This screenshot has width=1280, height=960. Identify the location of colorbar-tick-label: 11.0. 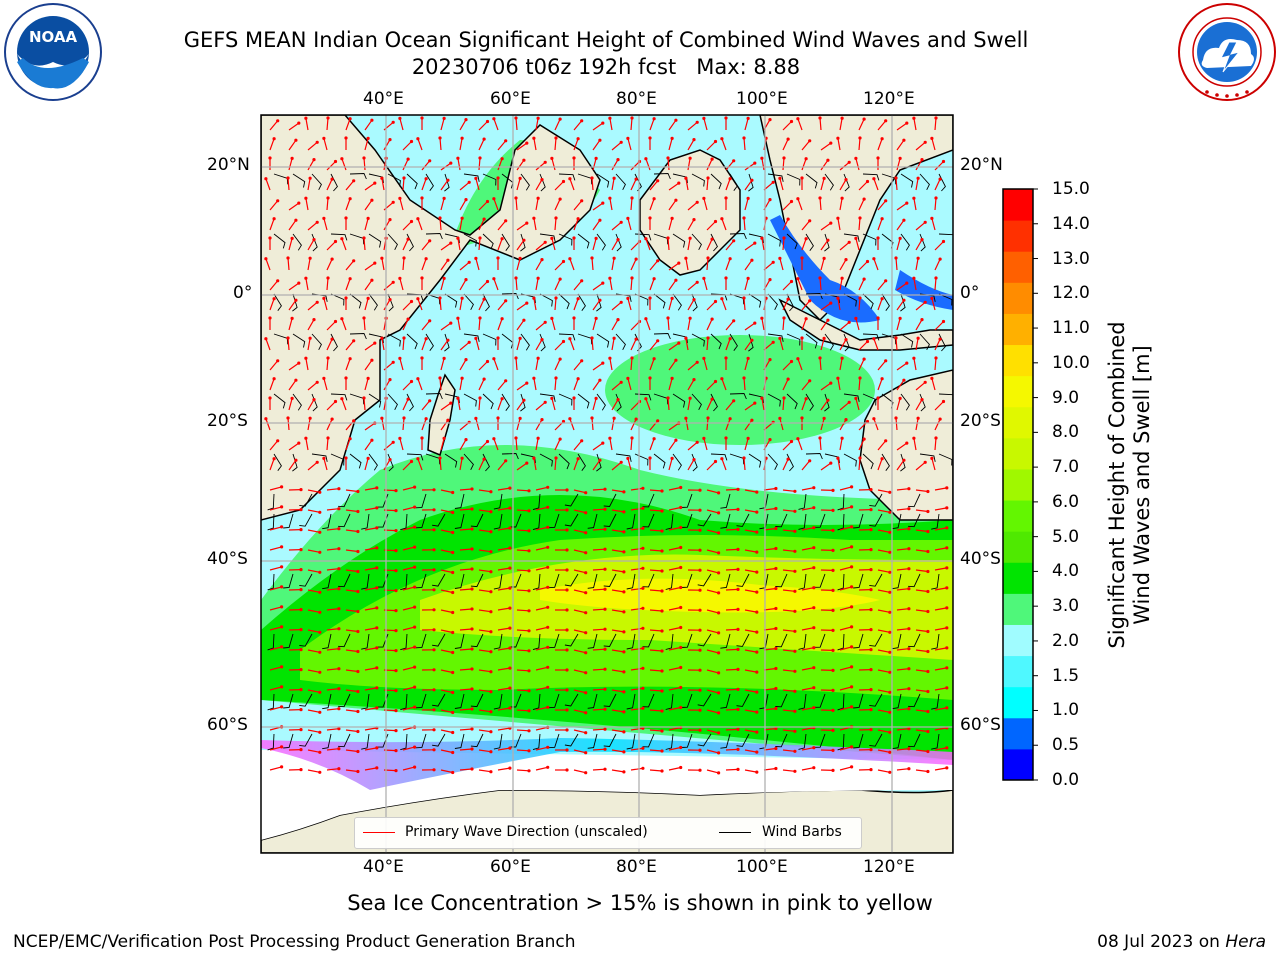
(1071, 328).